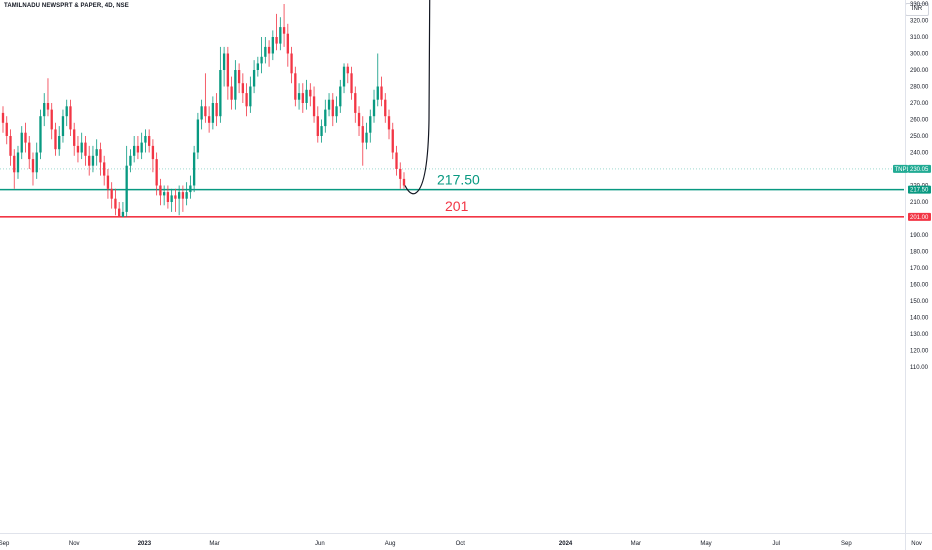 The image size is (932, 550). I want to click on price-marker-value: 230.05, so click(919, 170).